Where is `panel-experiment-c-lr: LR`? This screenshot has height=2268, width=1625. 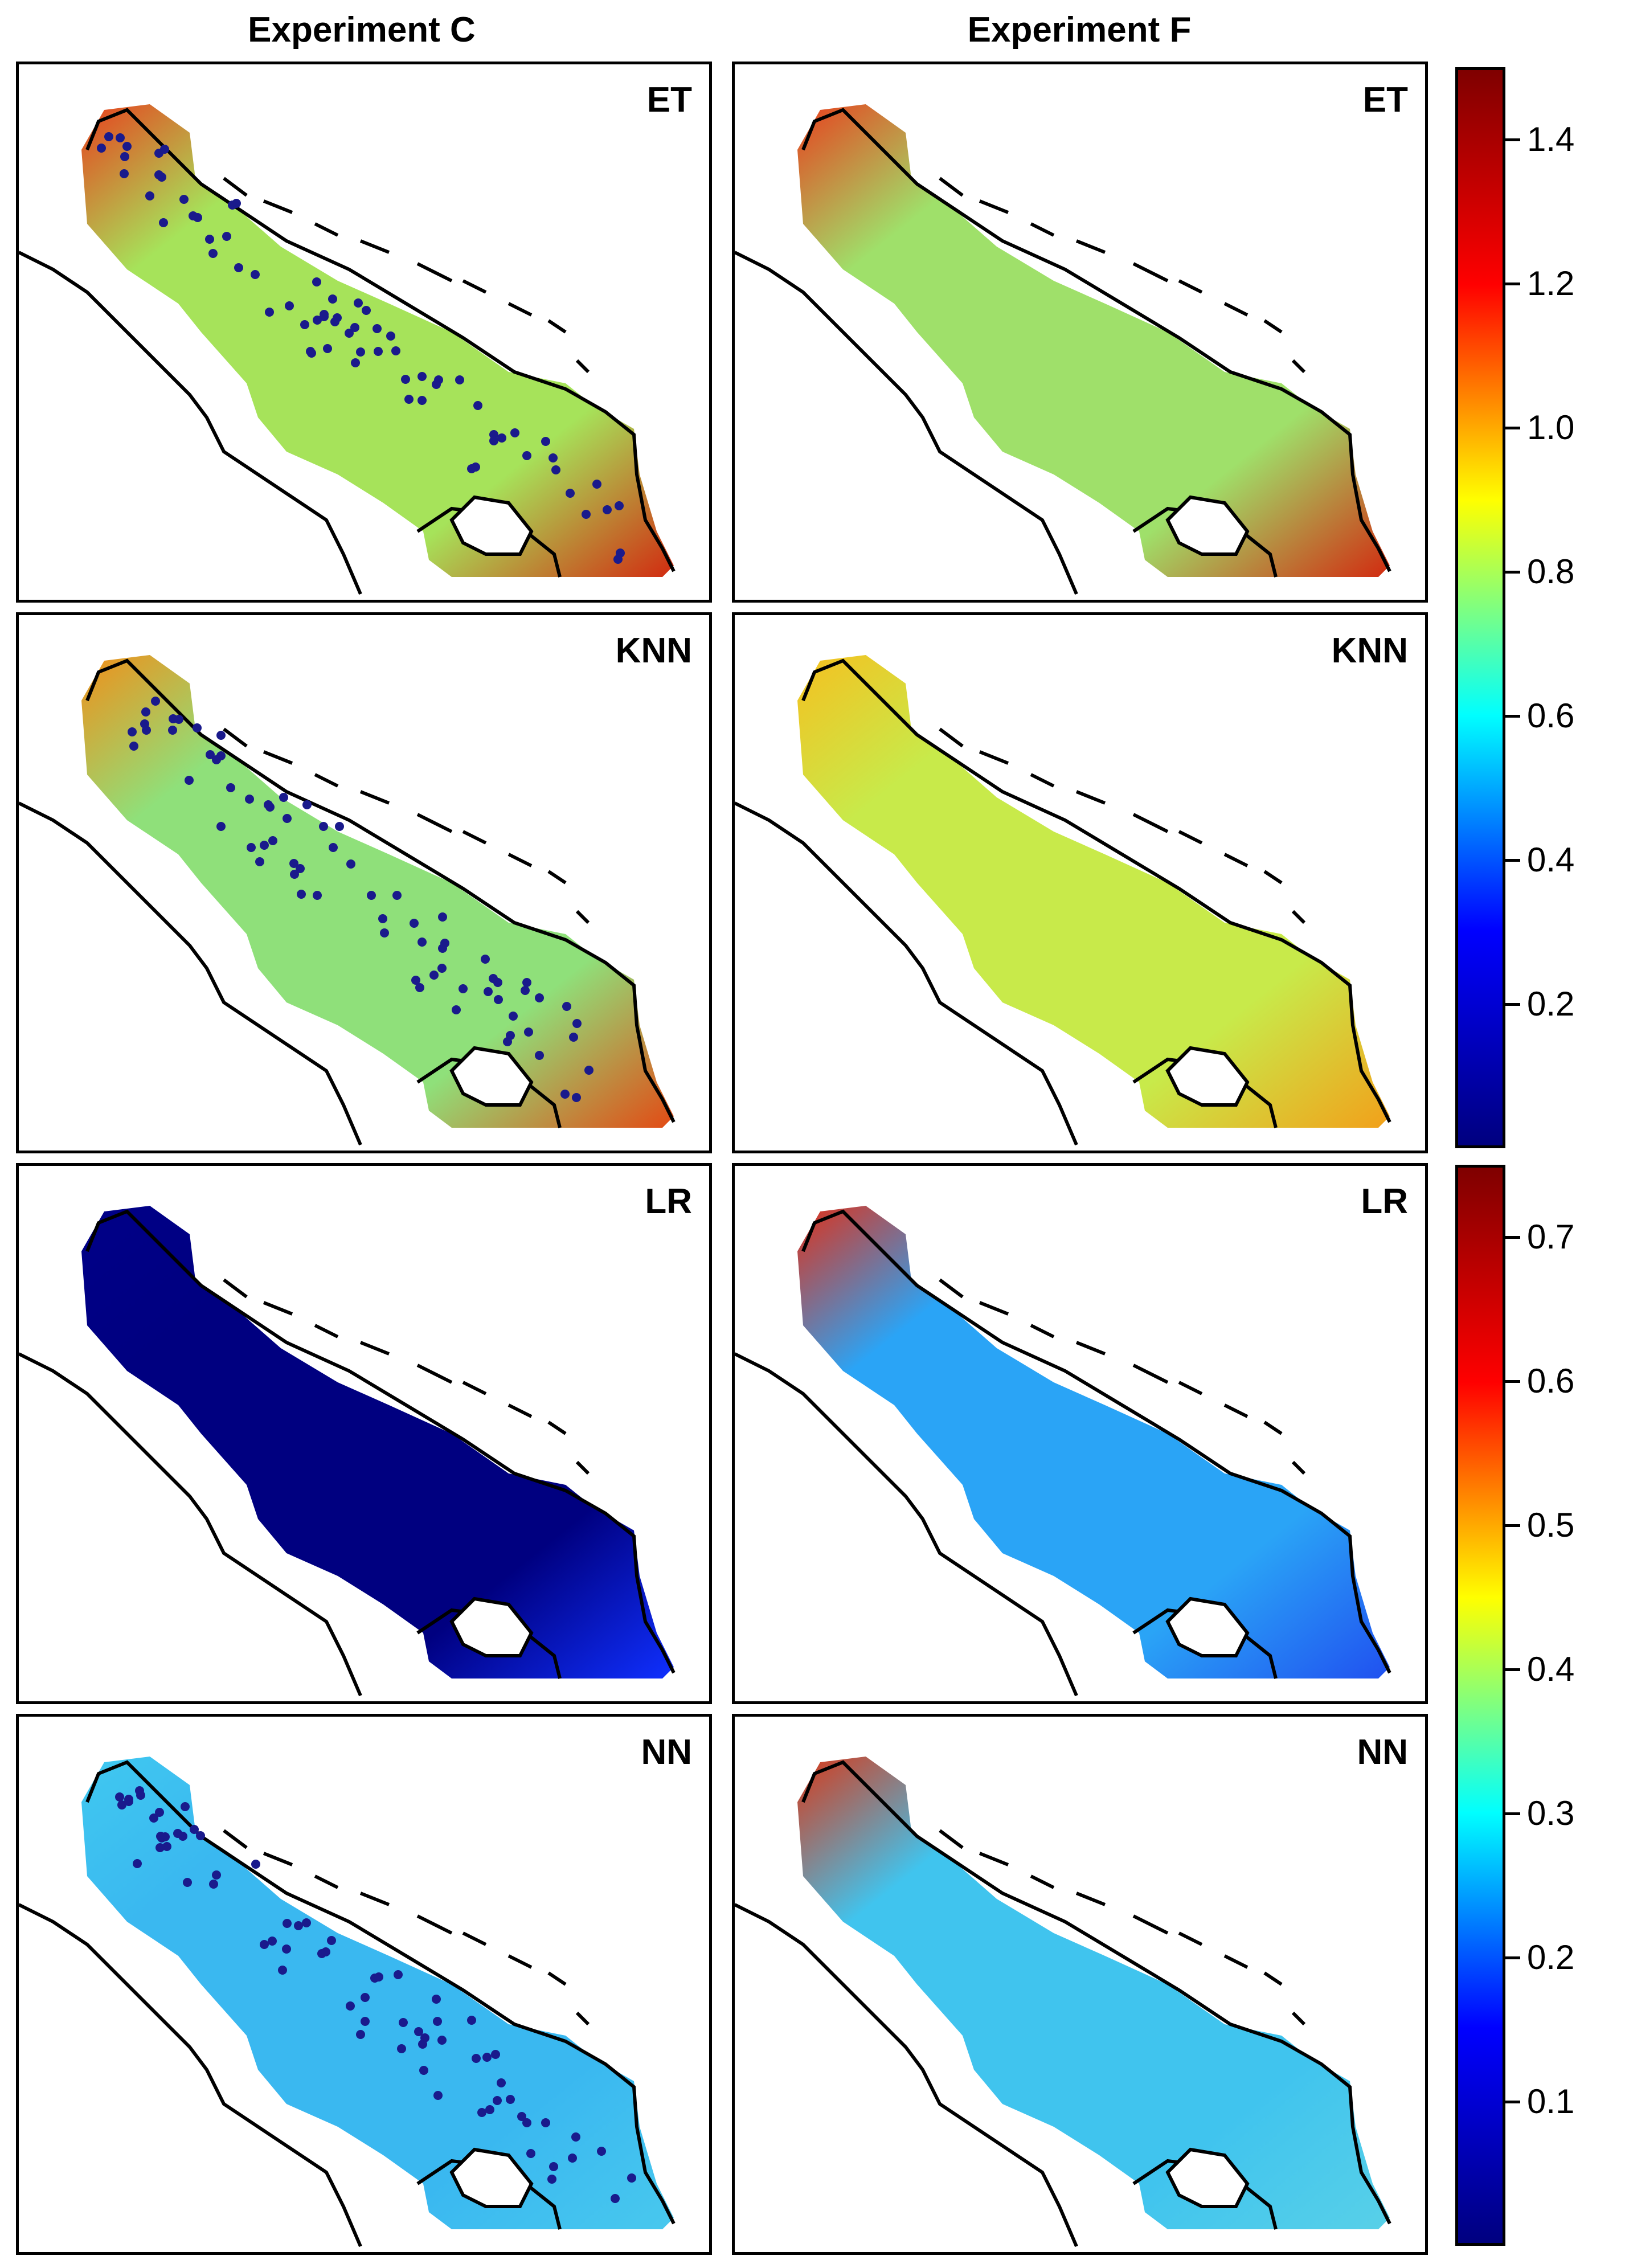
panel-experiment-c-lr: LR is located at coordinates (364, 1433).